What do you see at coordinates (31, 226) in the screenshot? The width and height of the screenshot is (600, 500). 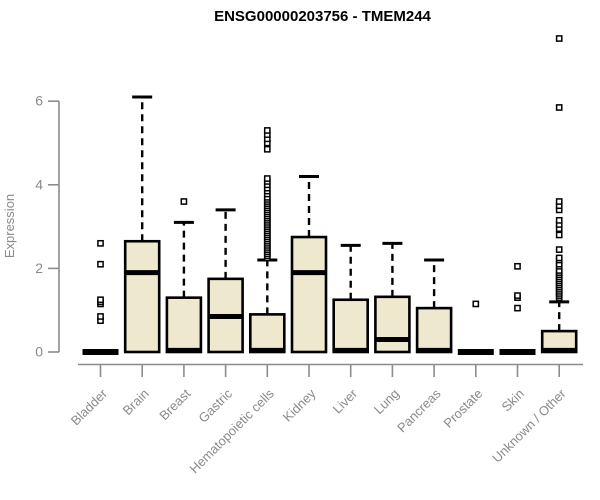 I see `y-axis: 0 2 4 6 Expression` at bounding box center [31, 226].